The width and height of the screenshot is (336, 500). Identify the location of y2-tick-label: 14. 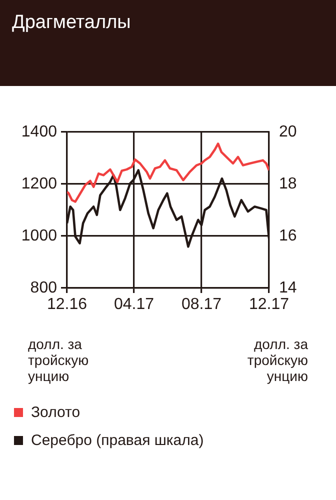
(288, 287).